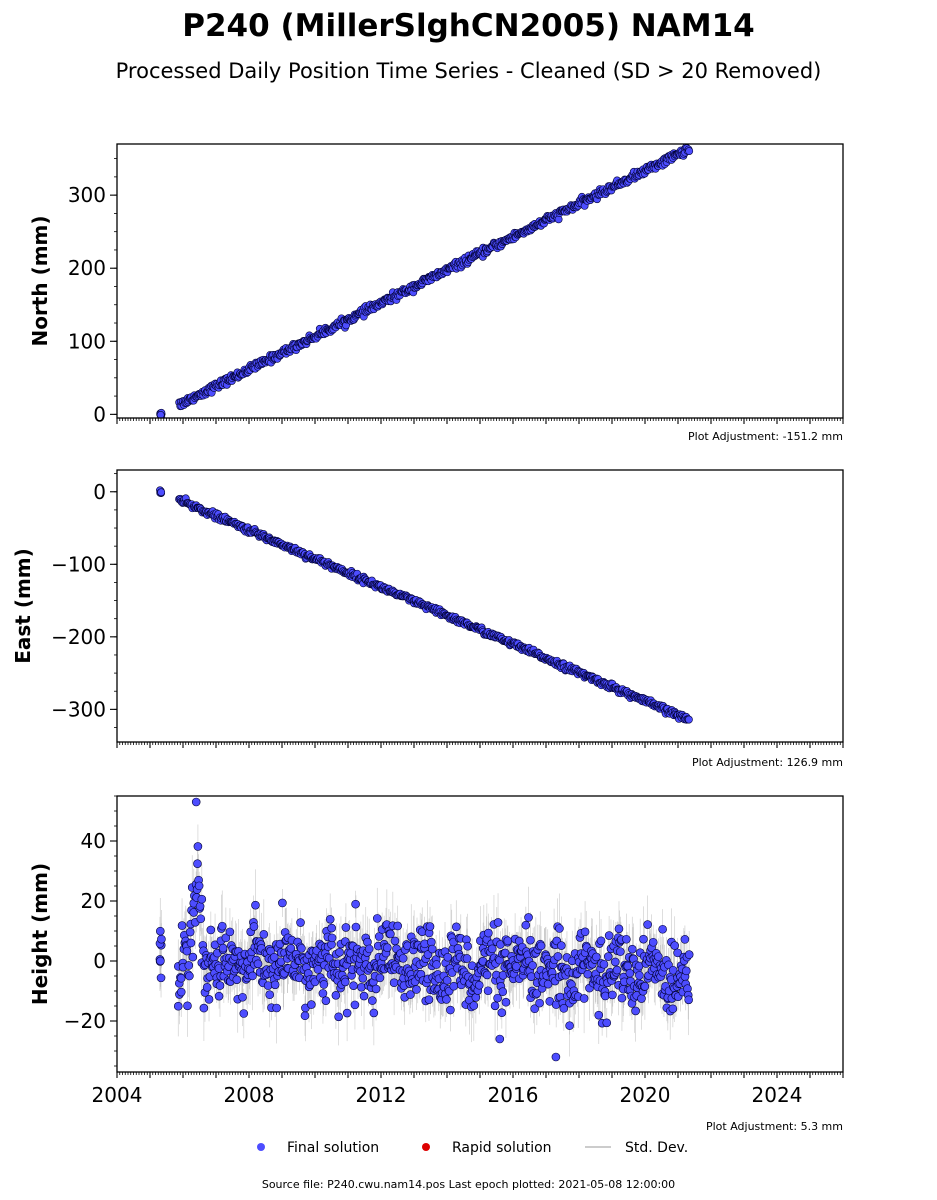 This screenshot has height=1200, width=937. I want to click on x-tick-label: 2020, so click(645, 1095).